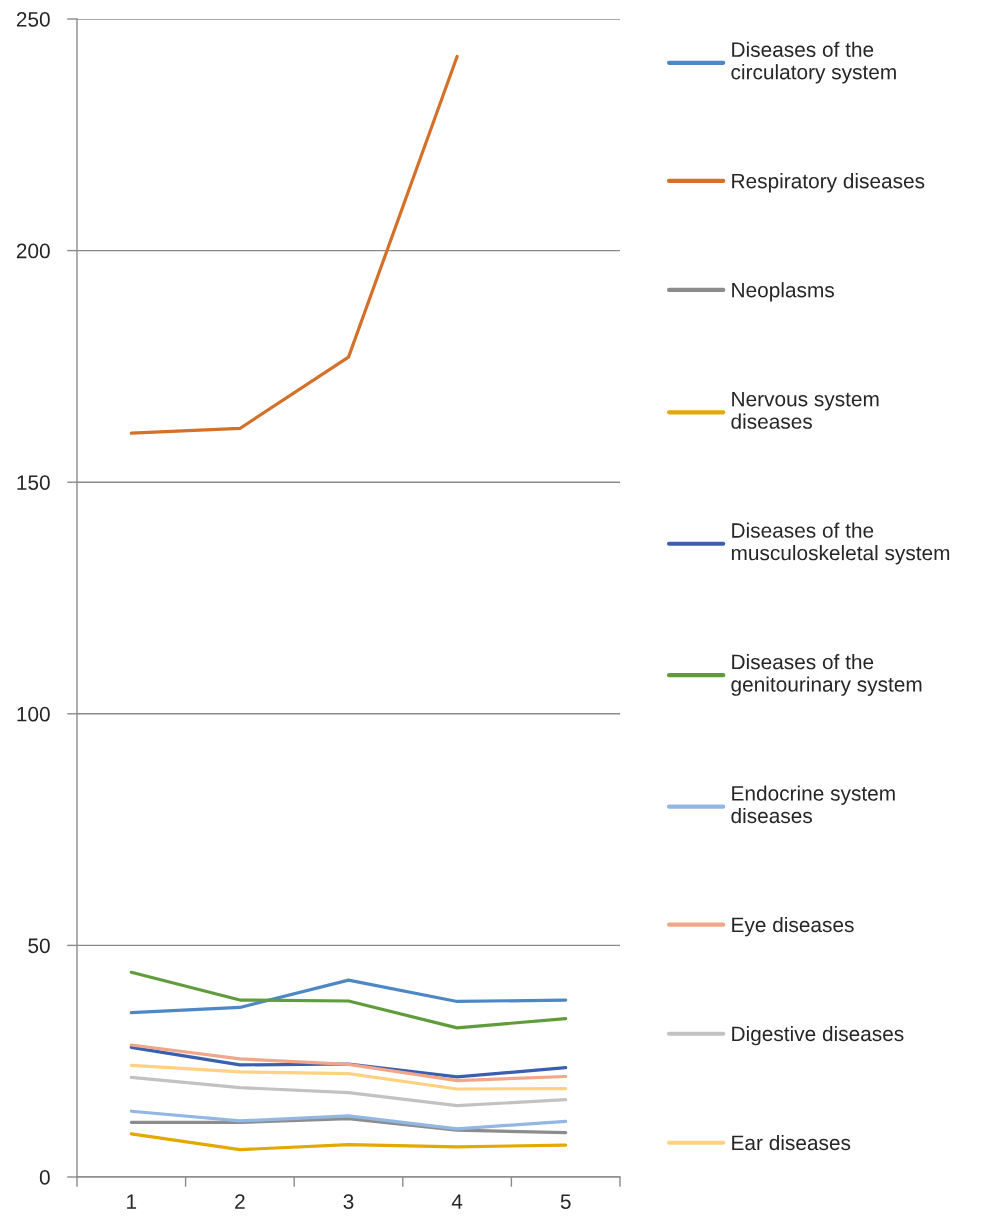  Describe the element at coordinates (33, 714) in the screenshot. I see `y-tick-label: 100` at that location.